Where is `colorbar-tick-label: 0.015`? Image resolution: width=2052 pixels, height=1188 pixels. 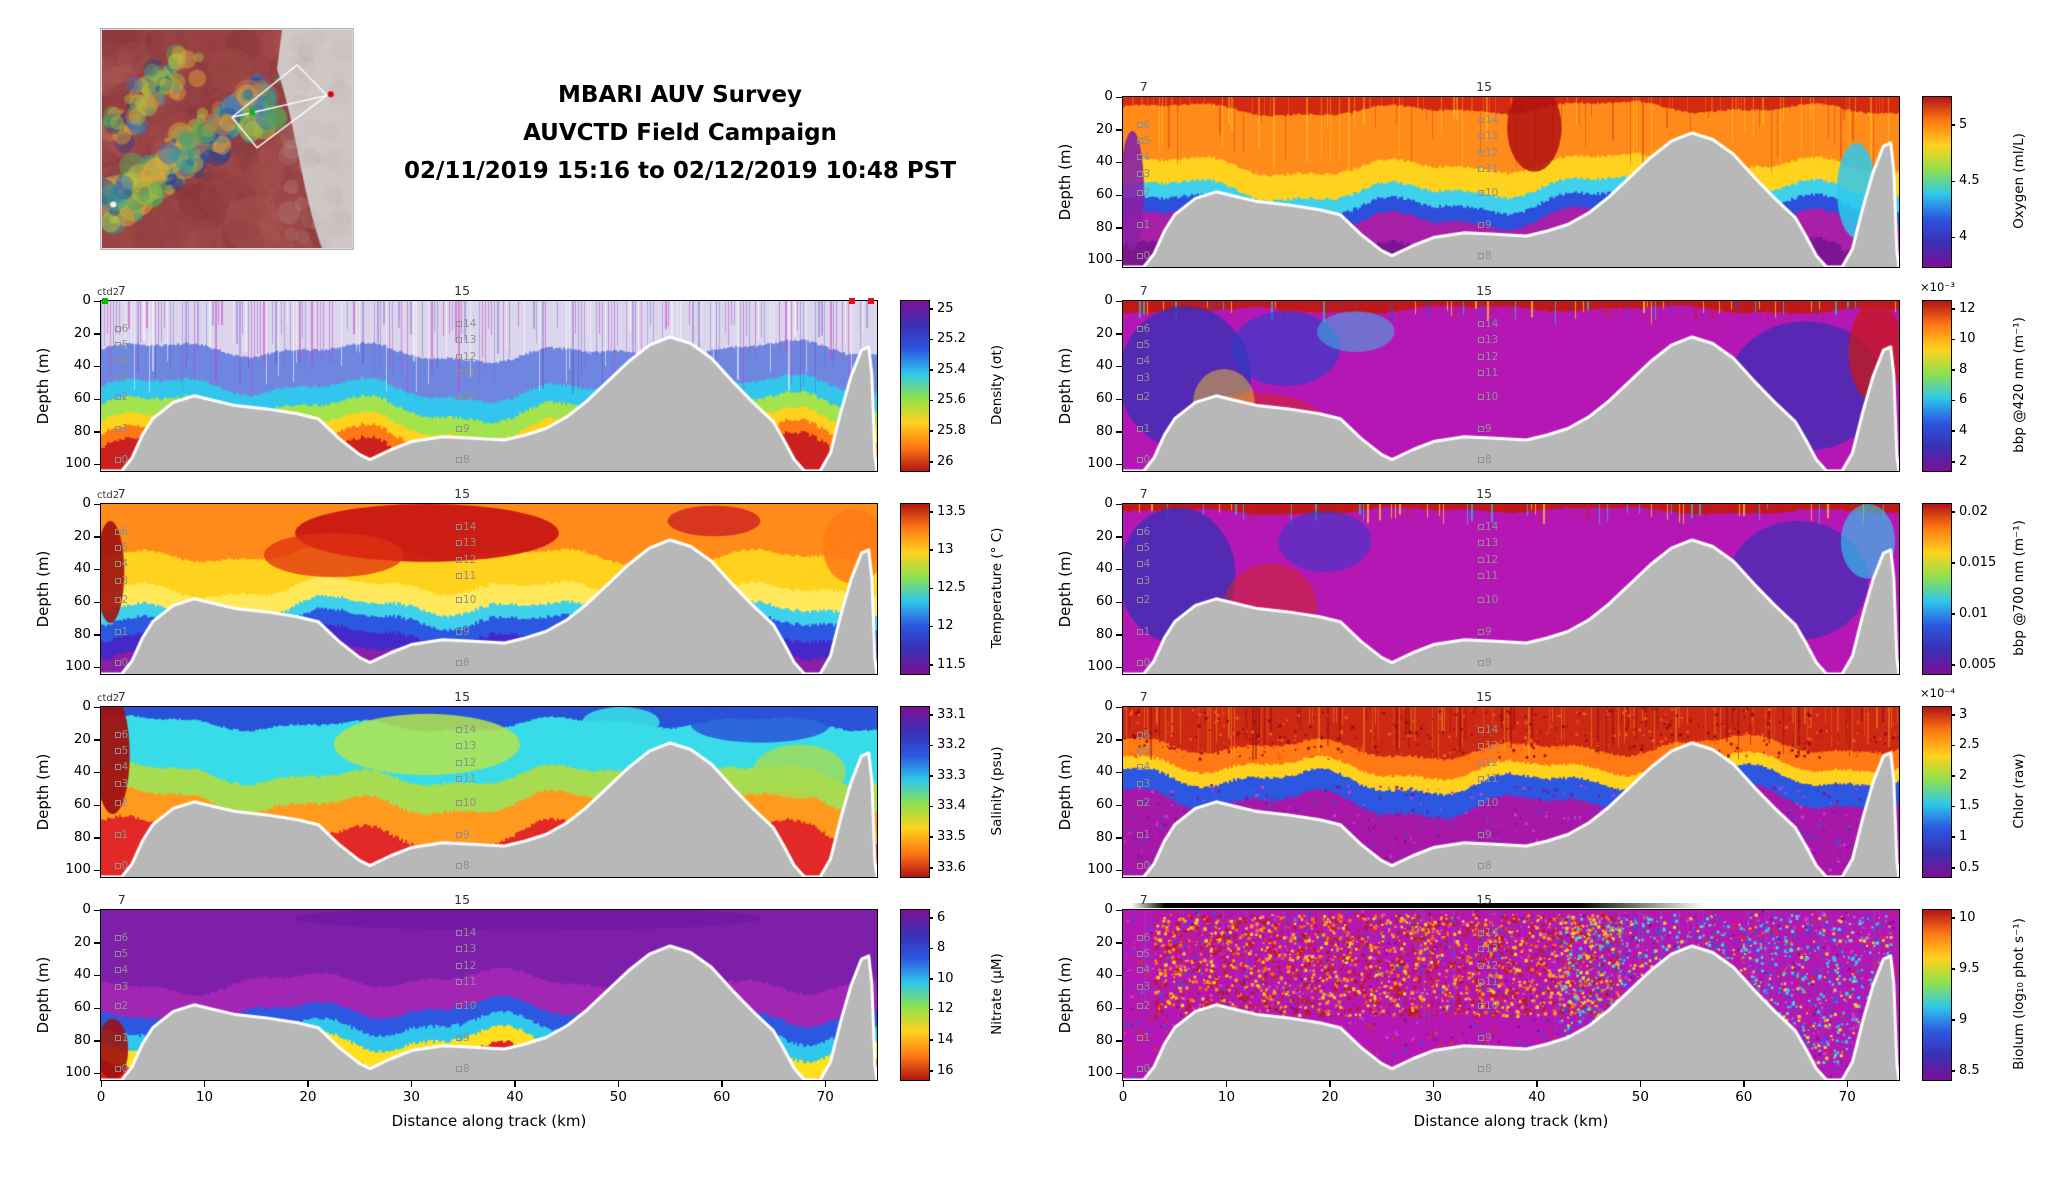 colorbar-tick-label: 0.015 is located at coordinates (1978, 562).